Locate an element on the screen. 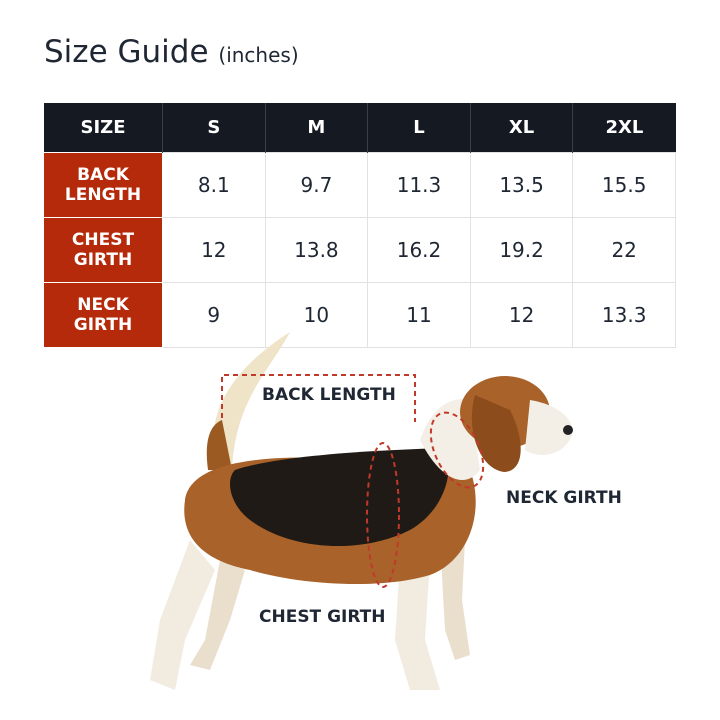 This screenshot has height=720, width=720. chest-girth-guide is located at coordinates (383, 515).